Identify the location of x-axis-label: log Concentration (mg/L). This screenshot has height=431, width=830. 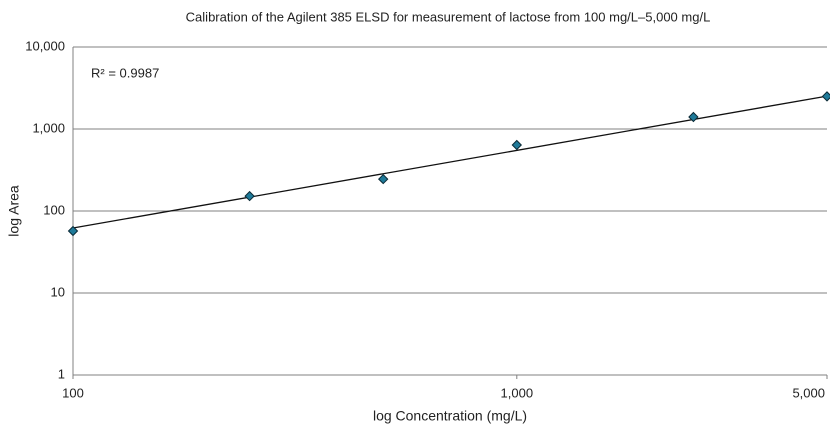
(450, 416).